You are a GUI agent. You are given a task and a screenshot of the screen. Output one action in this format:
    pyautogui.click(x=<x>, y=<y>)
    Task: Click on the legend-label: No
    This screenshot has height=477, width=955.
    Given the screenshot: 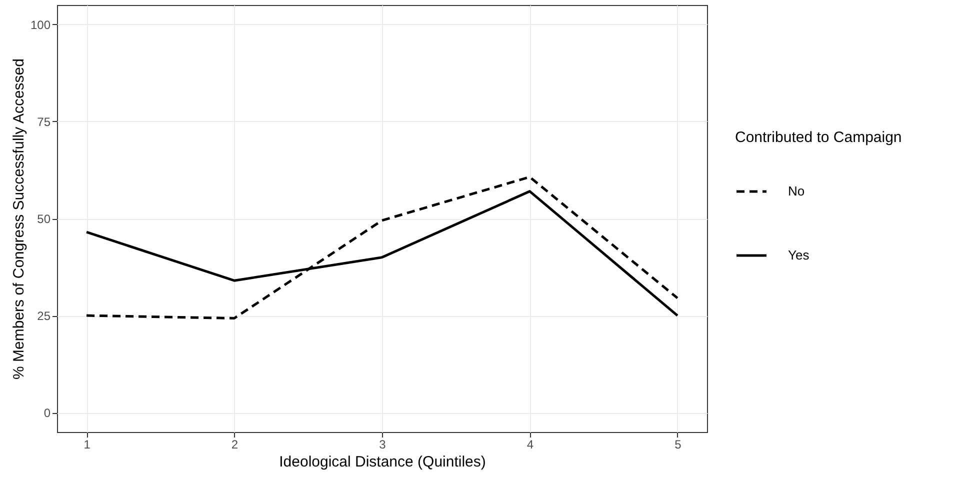 What is the action you would take?
    pyautogui.click(x=796, y=191)
    